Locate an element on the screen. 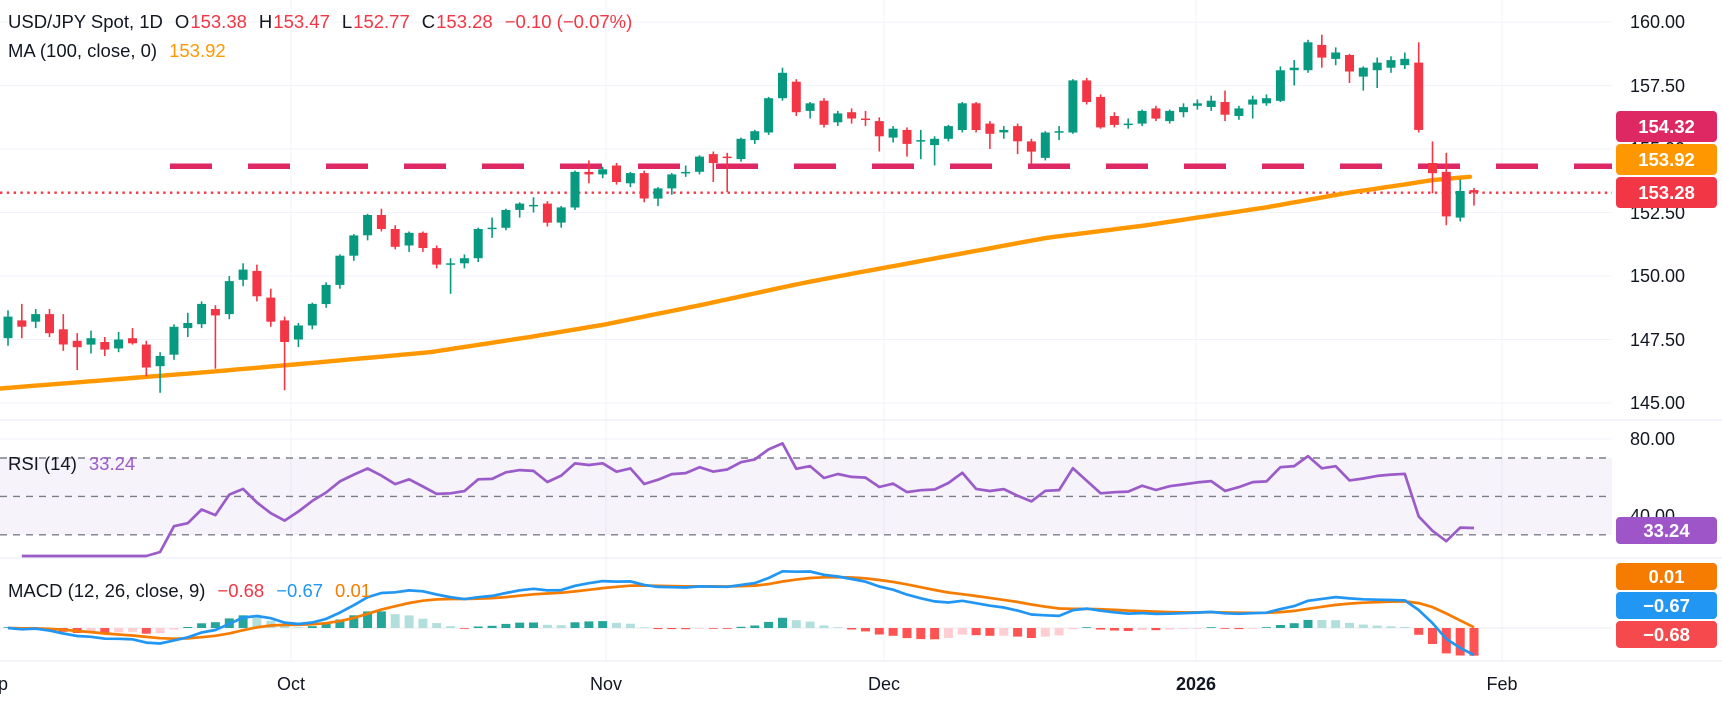 This screenshot has width=1722, height=708. rsi-value: 33.24 is located at coordinates (112, 463).